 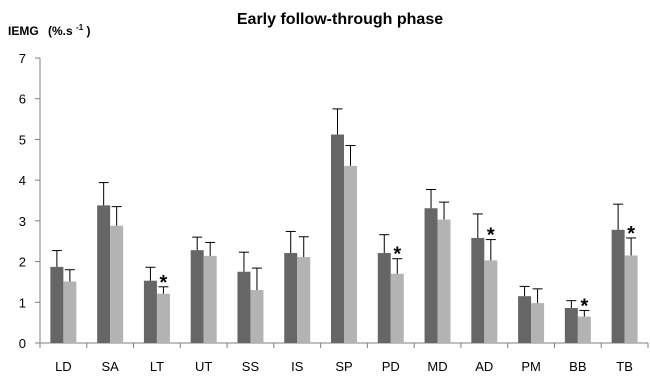 What do you see at coordinates (22, 221) in the screenshot?
I see `y-tick-label: 3` at bounding box center [22, 221].